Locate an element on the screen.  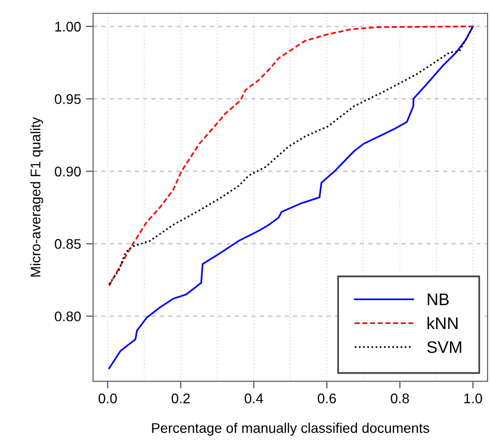
x-tick-label: 0.6 is located at coordinates (327, 399).